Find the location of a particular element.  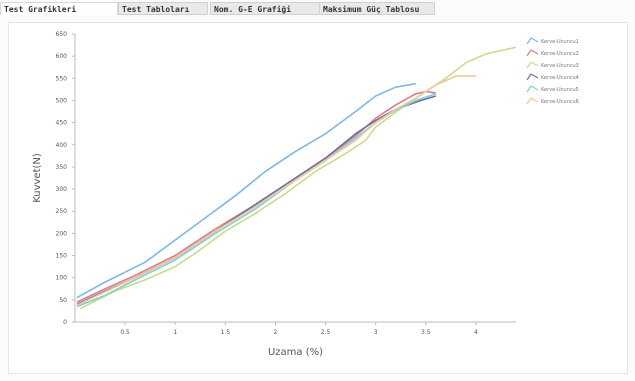

y-tick-label: 550 is located at coordinates (62, 78).